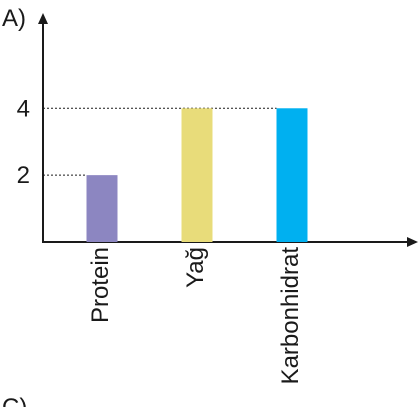 This screenshot has height=412, width=419. What do you see at coordinates (290, 316) in the screenshot?
I see `x-tick-label-karbonhidrat: Karbonhidrat` at bounding box center [290, 316].